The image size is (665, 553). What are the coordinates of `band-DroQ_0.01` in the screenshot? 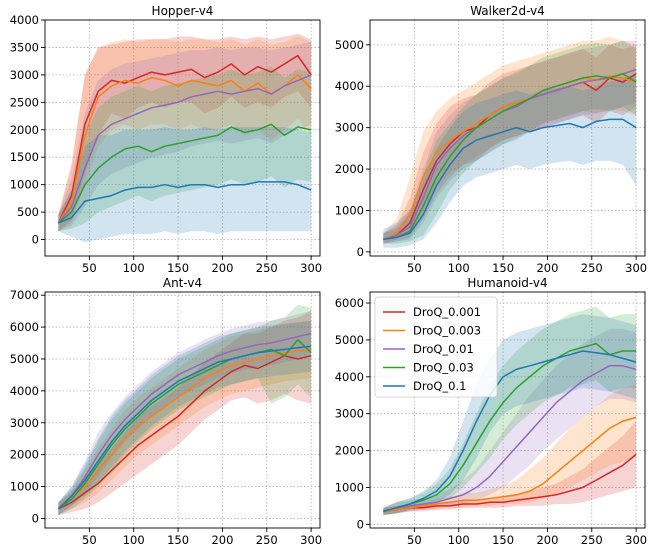 It's located at (510, 422).